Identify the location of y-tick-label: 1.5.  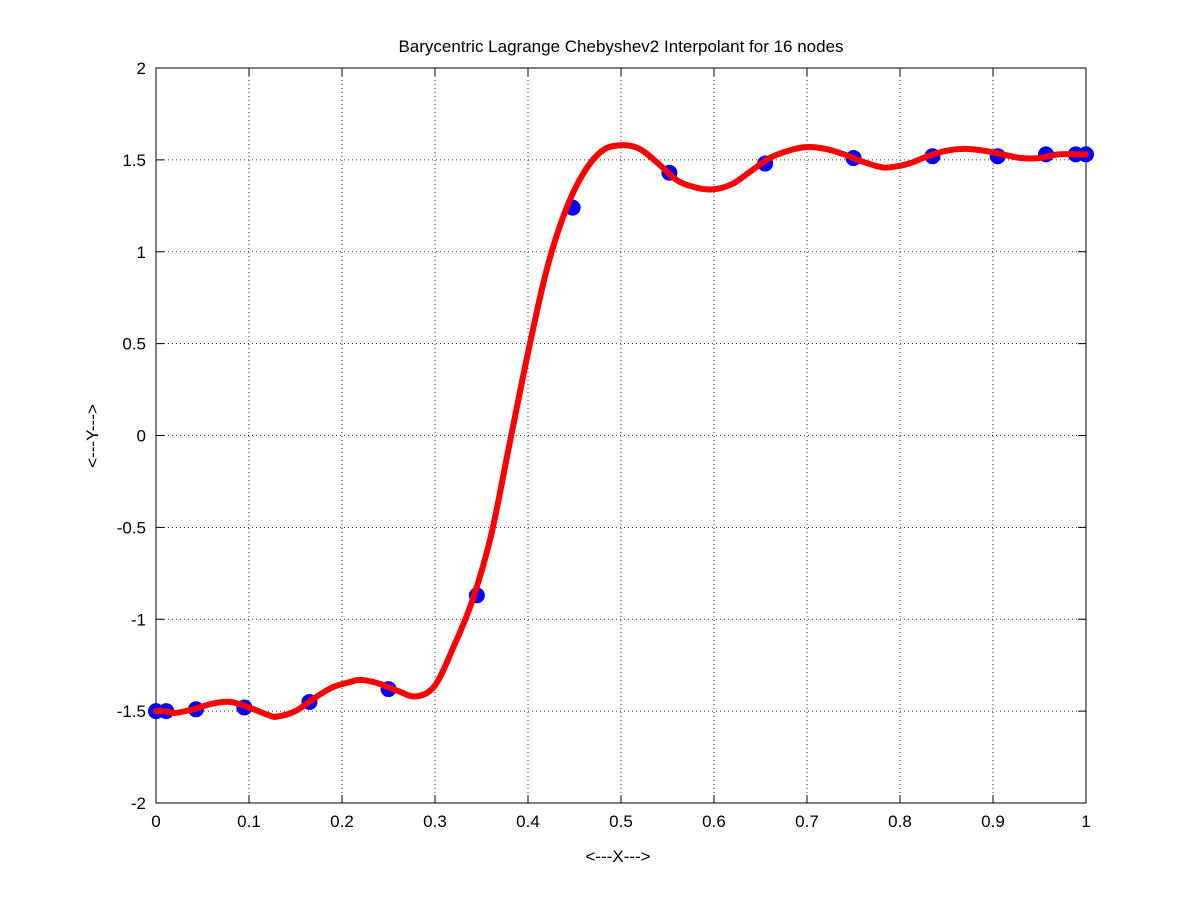
(134, 160).